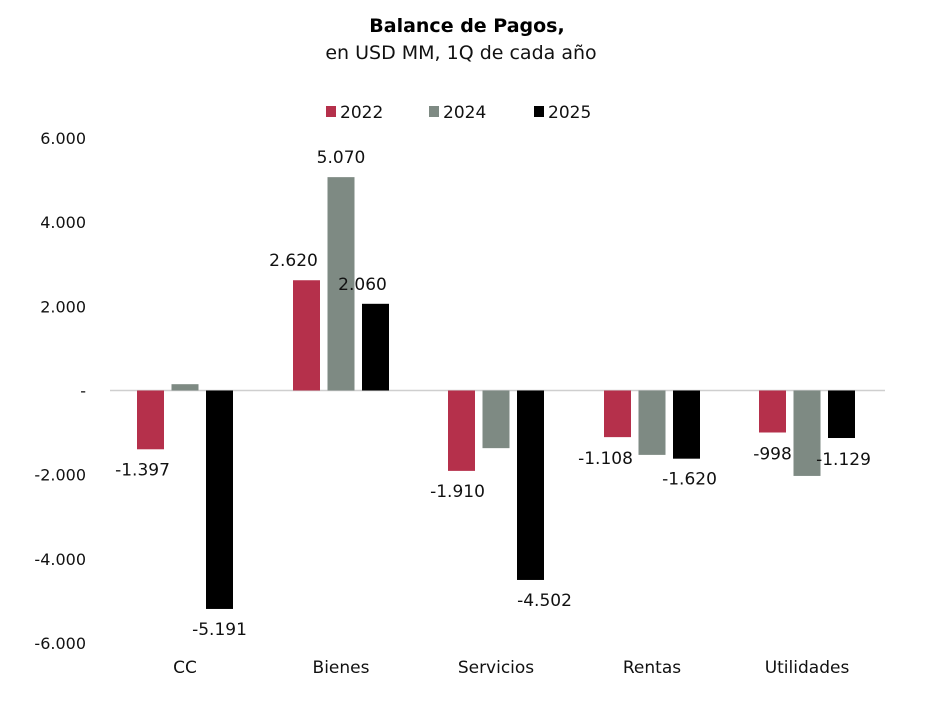 The height and width of the screenshot is (712, 934). I want to click on data-label: -998, so click(772, 454).